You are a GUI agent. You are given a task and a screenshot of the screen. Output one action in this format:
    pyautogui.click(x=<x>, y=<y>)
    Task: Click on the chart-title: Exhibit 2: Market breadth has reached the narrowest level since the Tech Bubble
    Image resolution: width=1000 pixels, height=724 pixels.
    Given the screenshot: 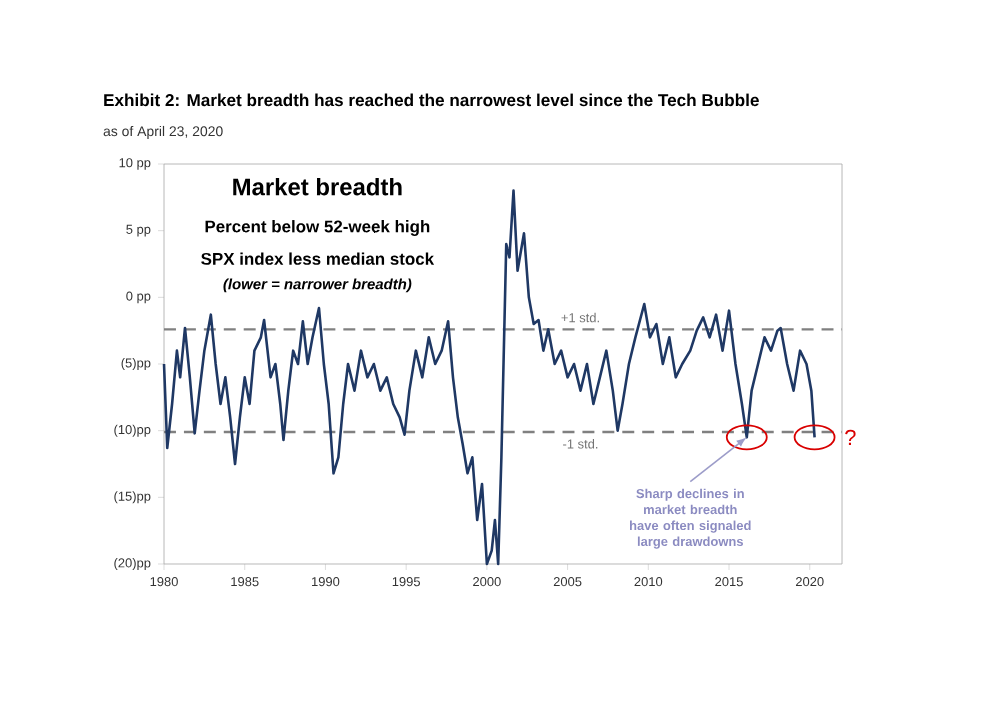 What is the action you would take?
    pyautogui.click(x=431, y=100)
    